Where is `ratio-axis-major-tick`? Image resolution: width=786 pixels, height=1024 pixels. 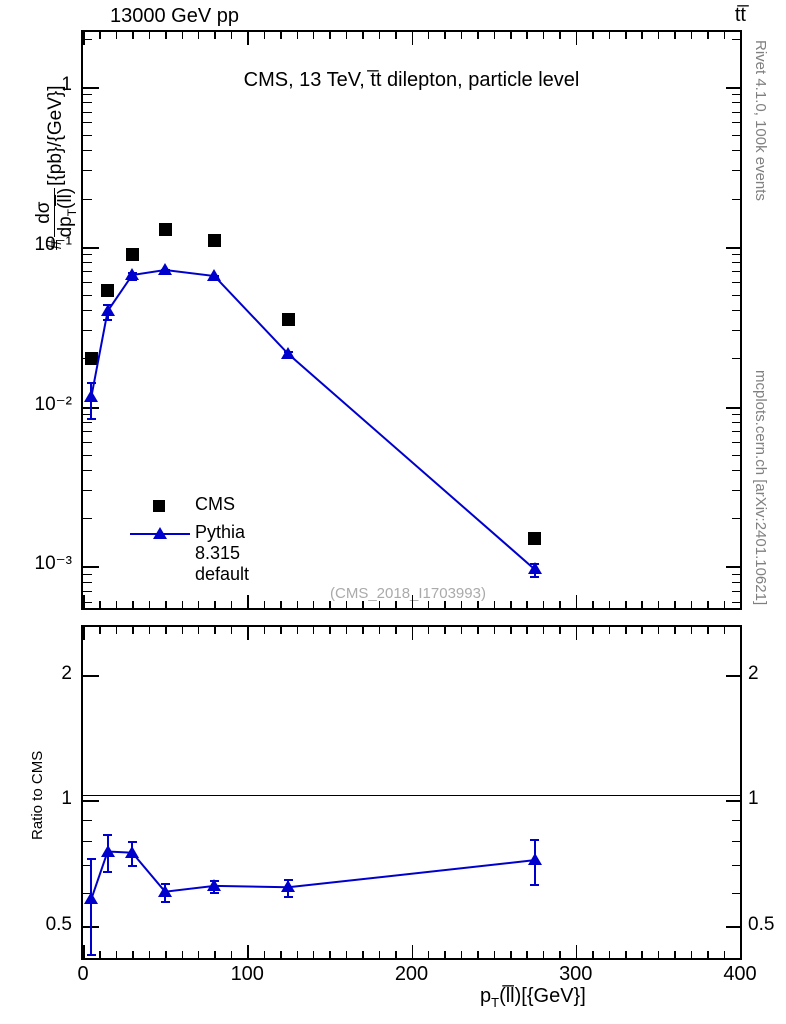 ratio-axis-major-tick is located at coordinates (734, 675).